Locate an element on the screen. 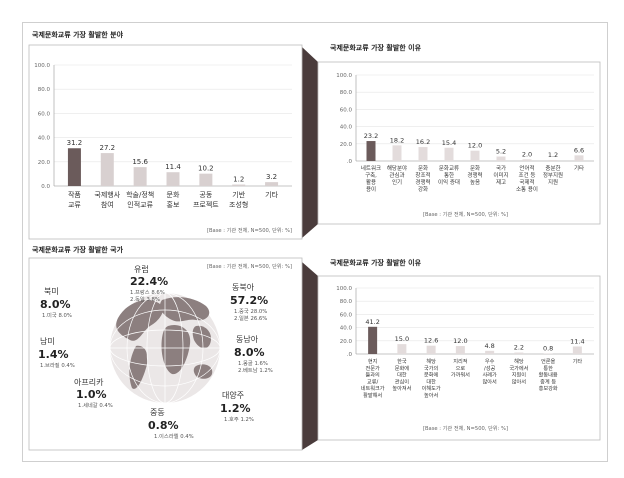 Image resolution: width=624 pixels, height=478 pixels. category-label: 홍보강화 is located at coordinates (548, 388).